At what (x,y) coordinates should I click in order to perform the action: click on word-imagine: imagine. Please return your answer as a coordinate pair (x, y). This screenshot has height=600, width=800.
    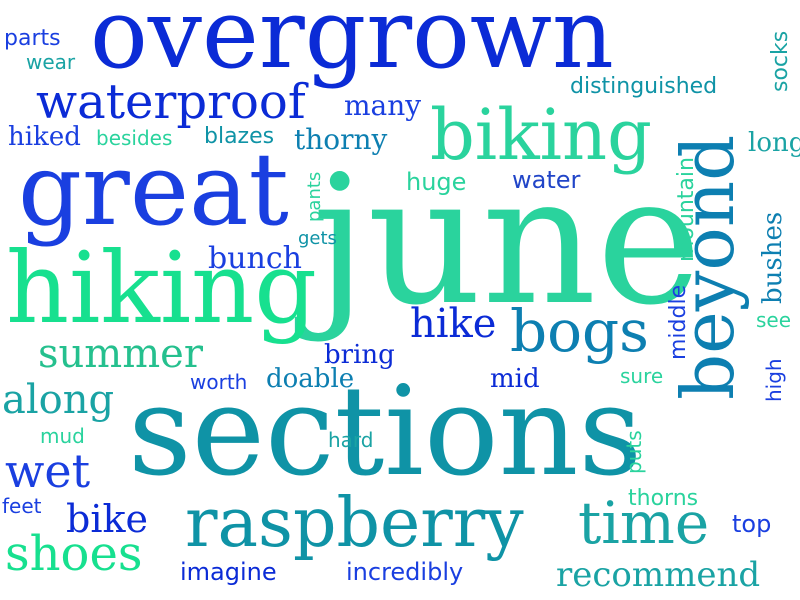
    Looking at the image, I should click on (228, 572).